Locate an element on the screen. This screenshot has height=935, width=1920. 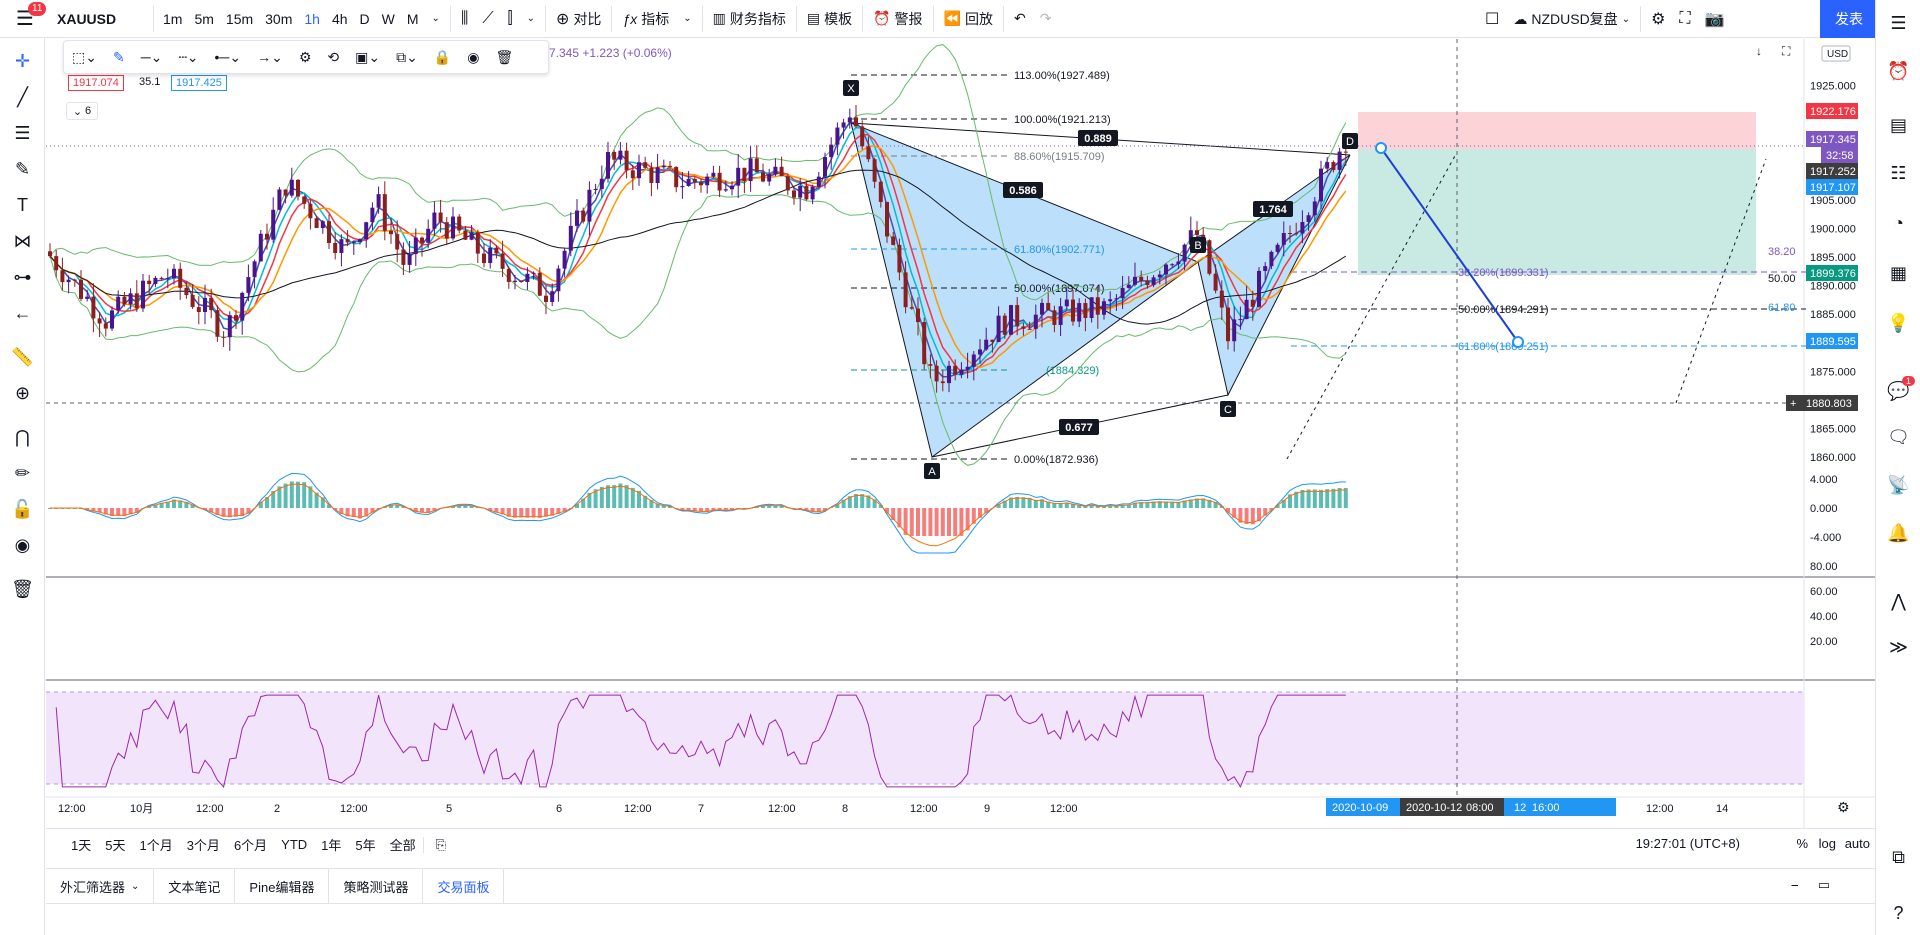
line-color-icon: ─⌄ is located at coordinates (151, 56).